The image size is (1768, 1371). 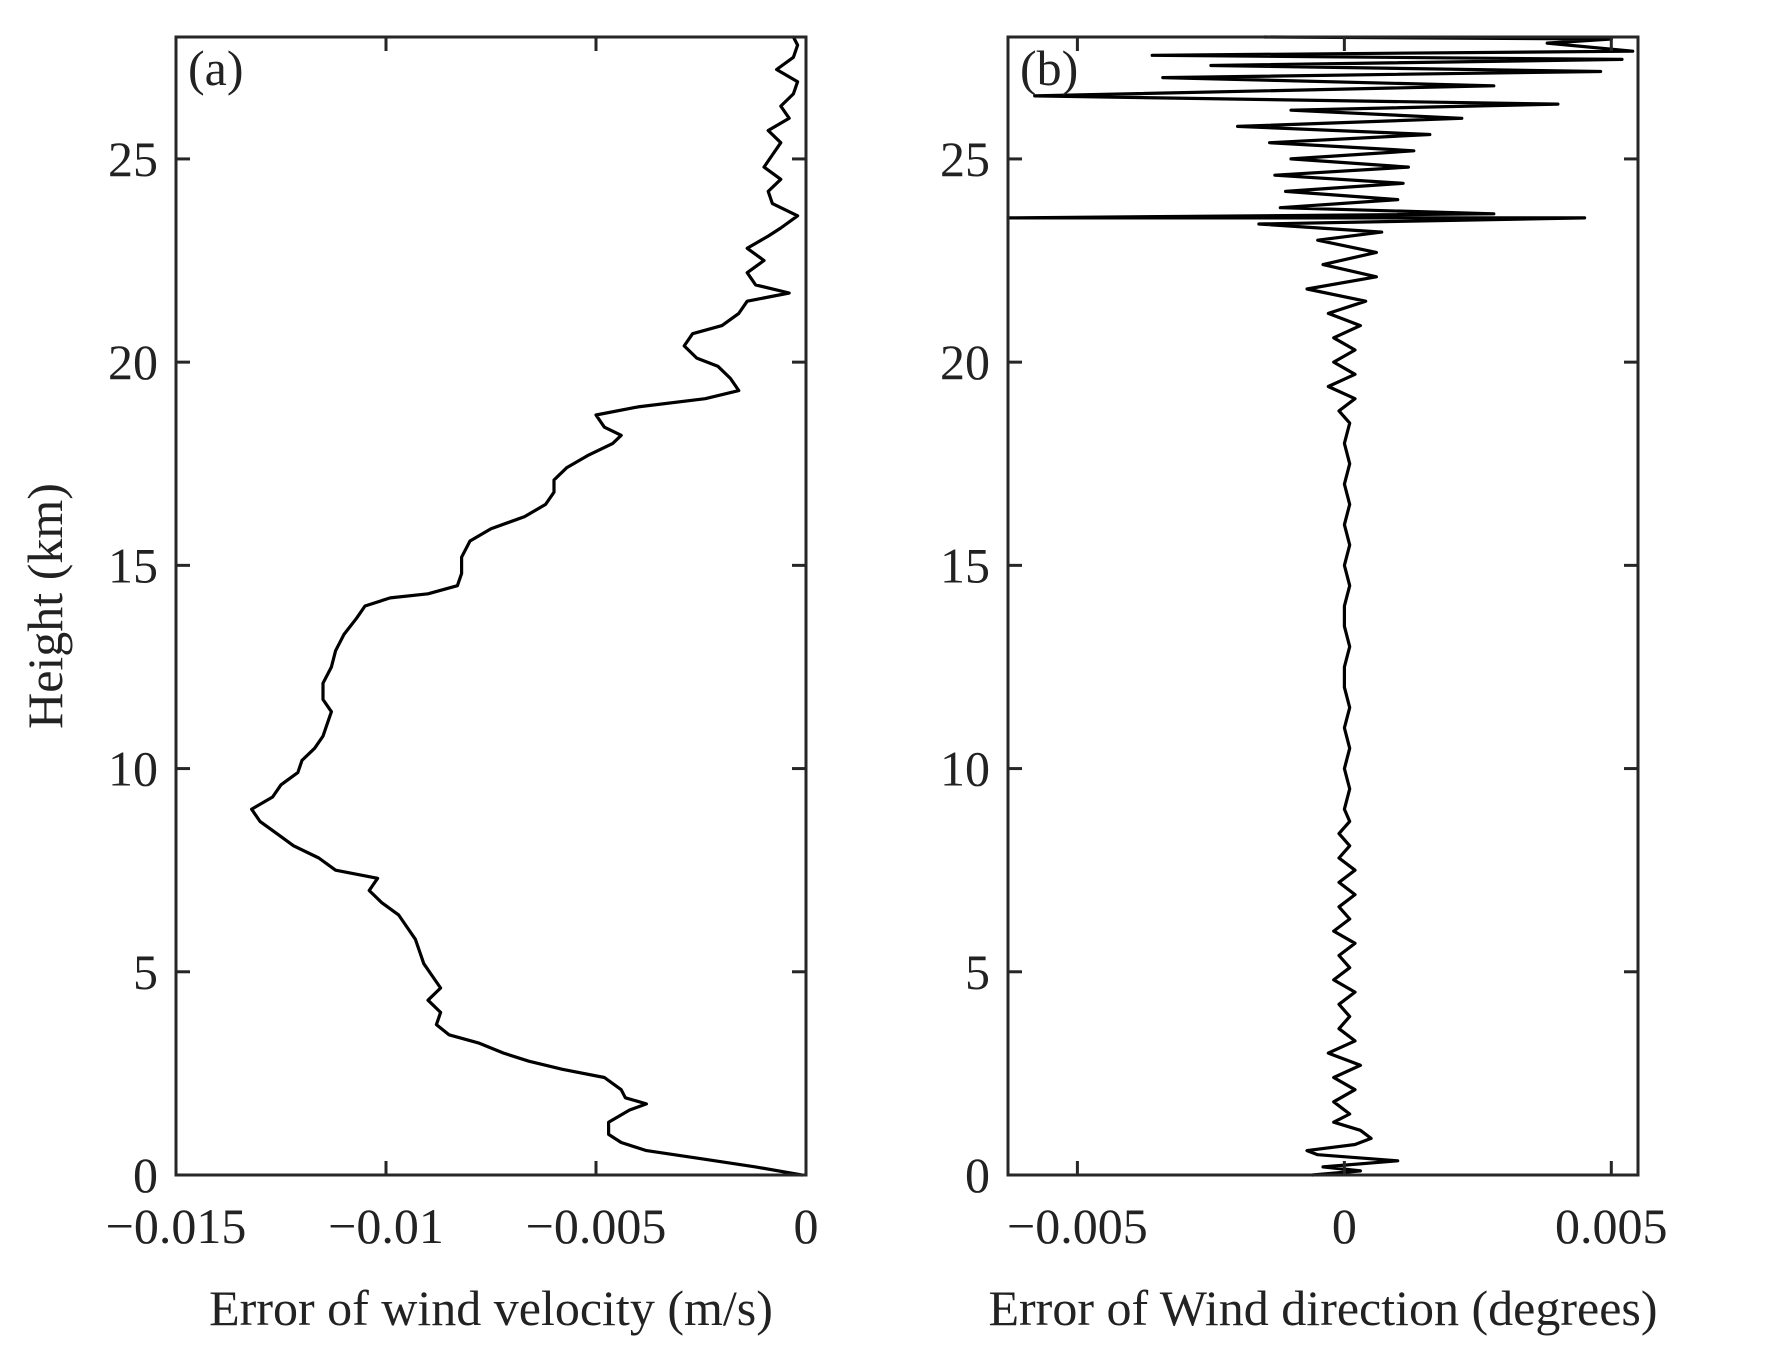 I want to click on x-axis-label: Error of wind velocity (m/s), so click(x=491, y=1308).